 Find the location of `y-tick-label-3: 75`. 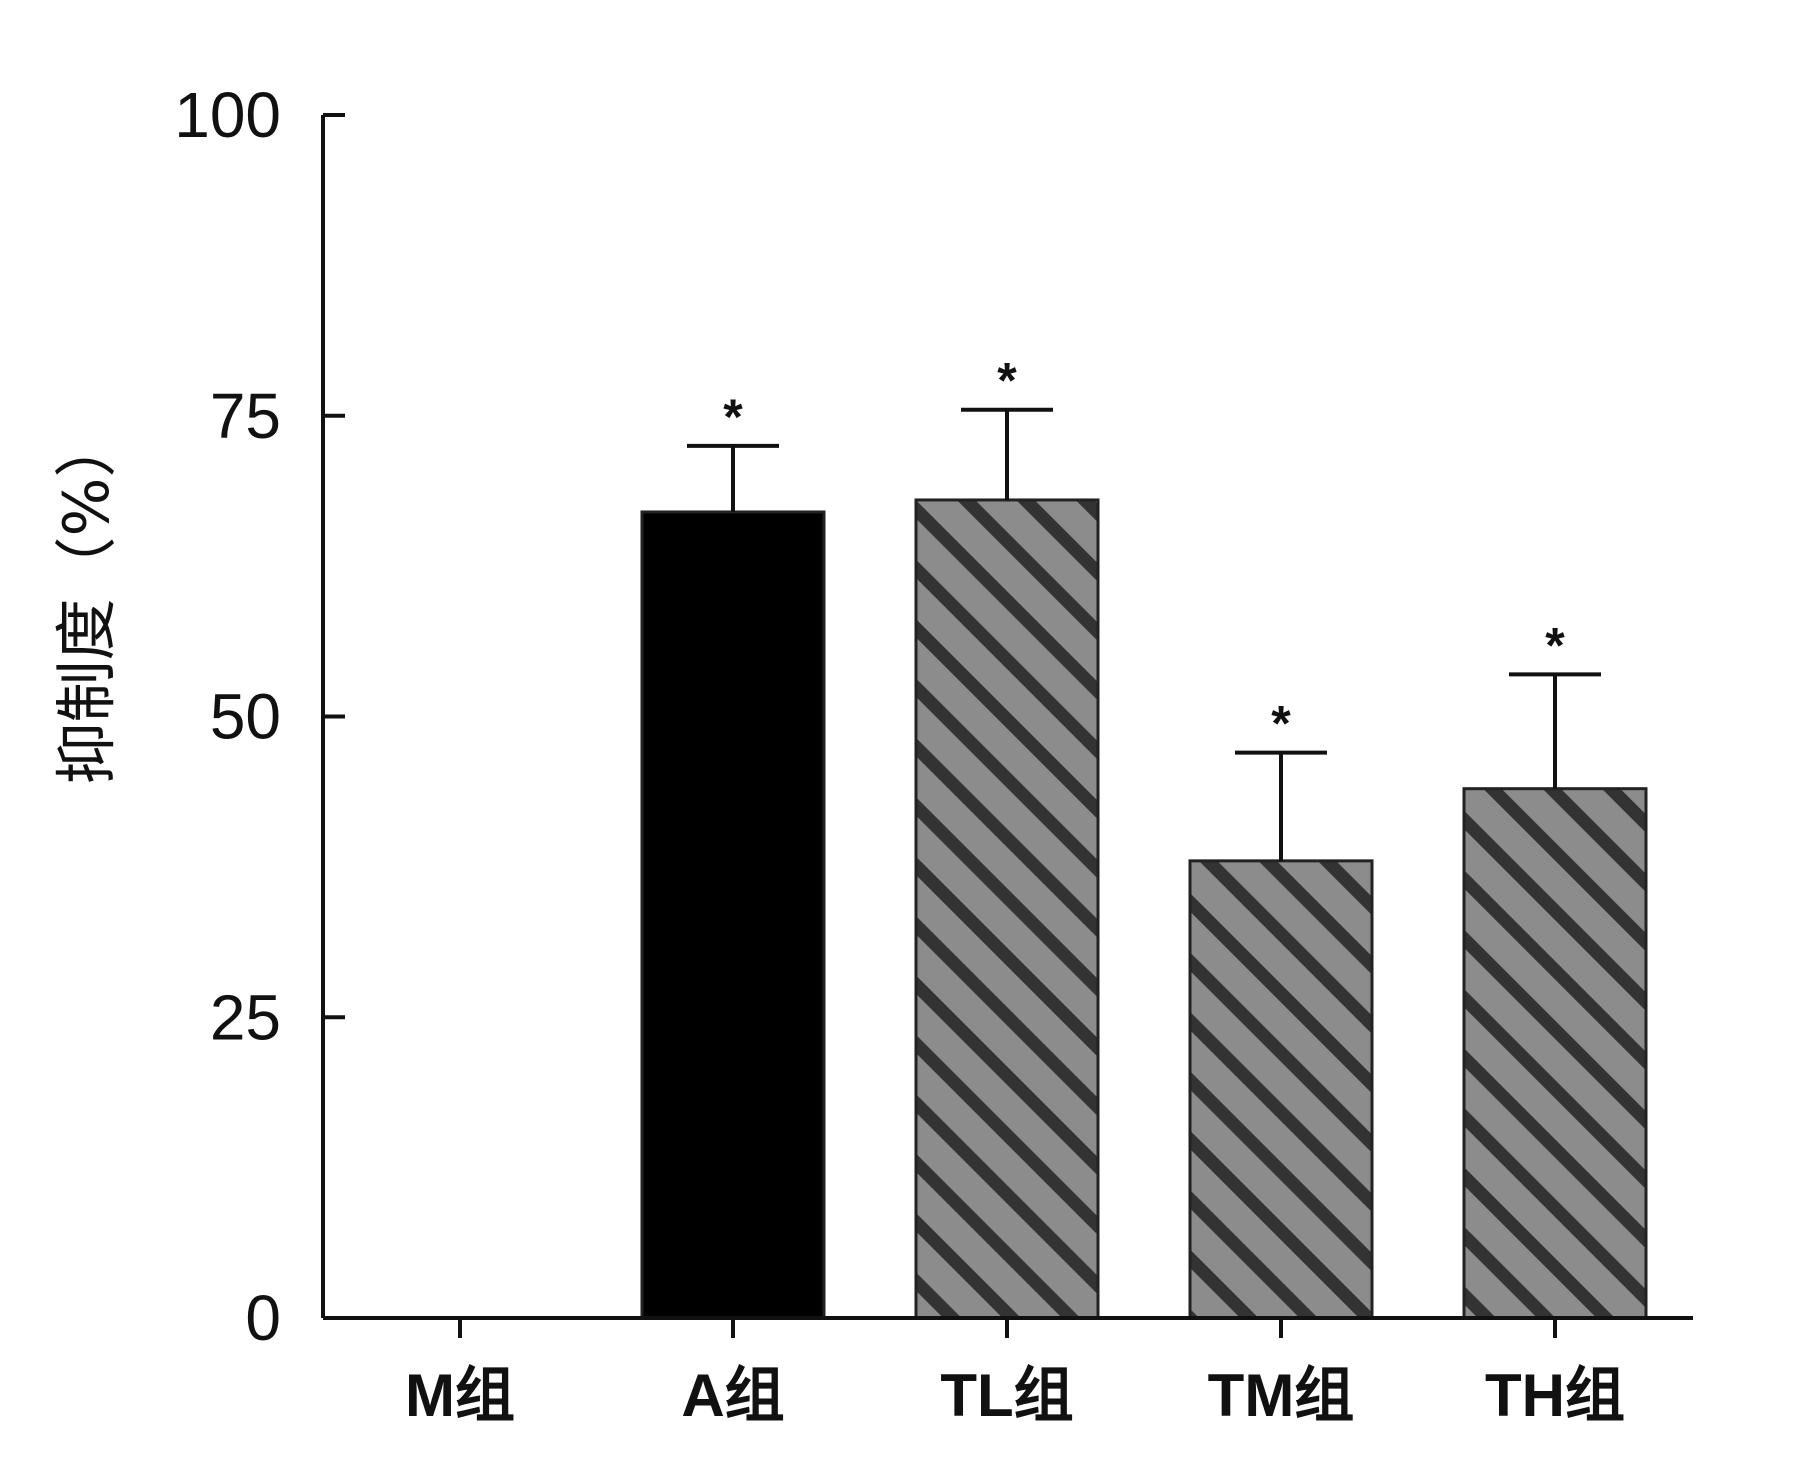

y-tick-label-3: 75 is located at coordinates (245, 416).